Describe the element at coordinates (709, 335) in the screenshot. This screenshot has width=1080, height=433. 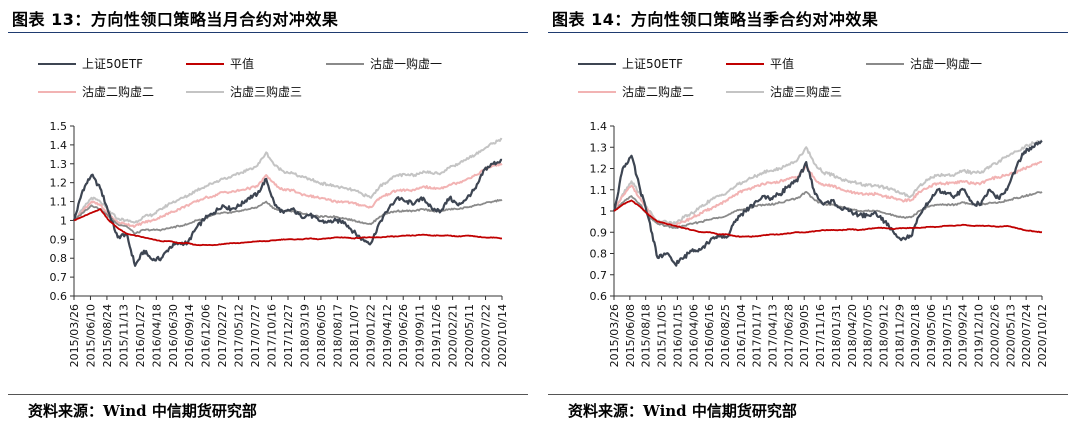
I see `x-tick-label: 2016/06/16` at that location.